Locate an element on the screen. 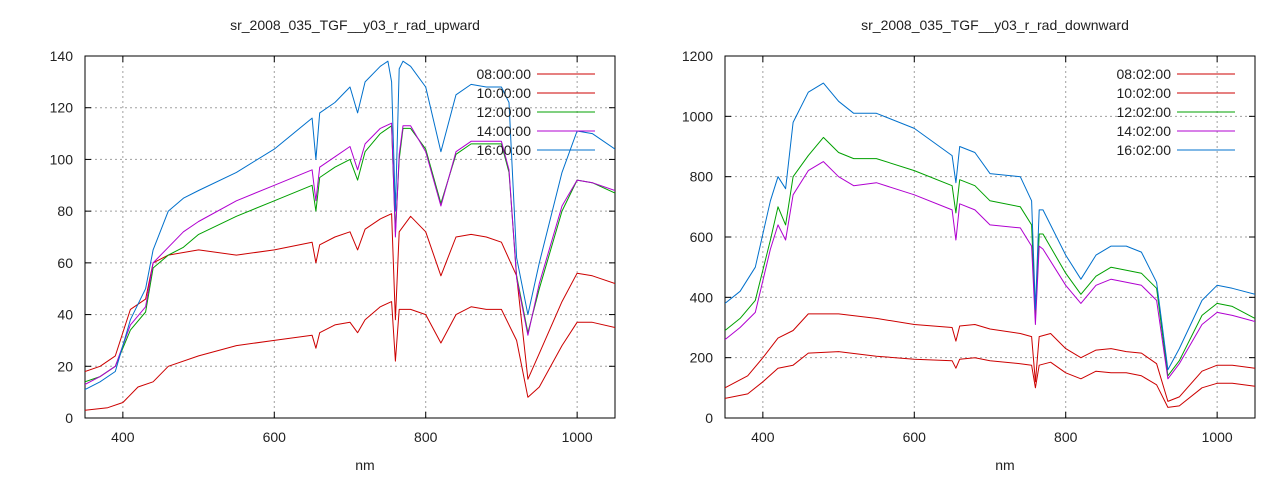 Image resolution: width=1280 pixels, height=480 pixels. legend-label: 14:00:00 is located at coordinates (504, 131).